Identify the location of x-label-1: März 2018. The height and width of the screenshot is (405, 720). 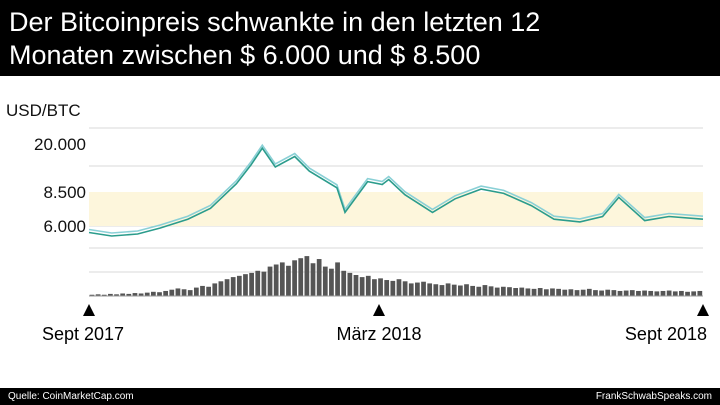
(378, 334).